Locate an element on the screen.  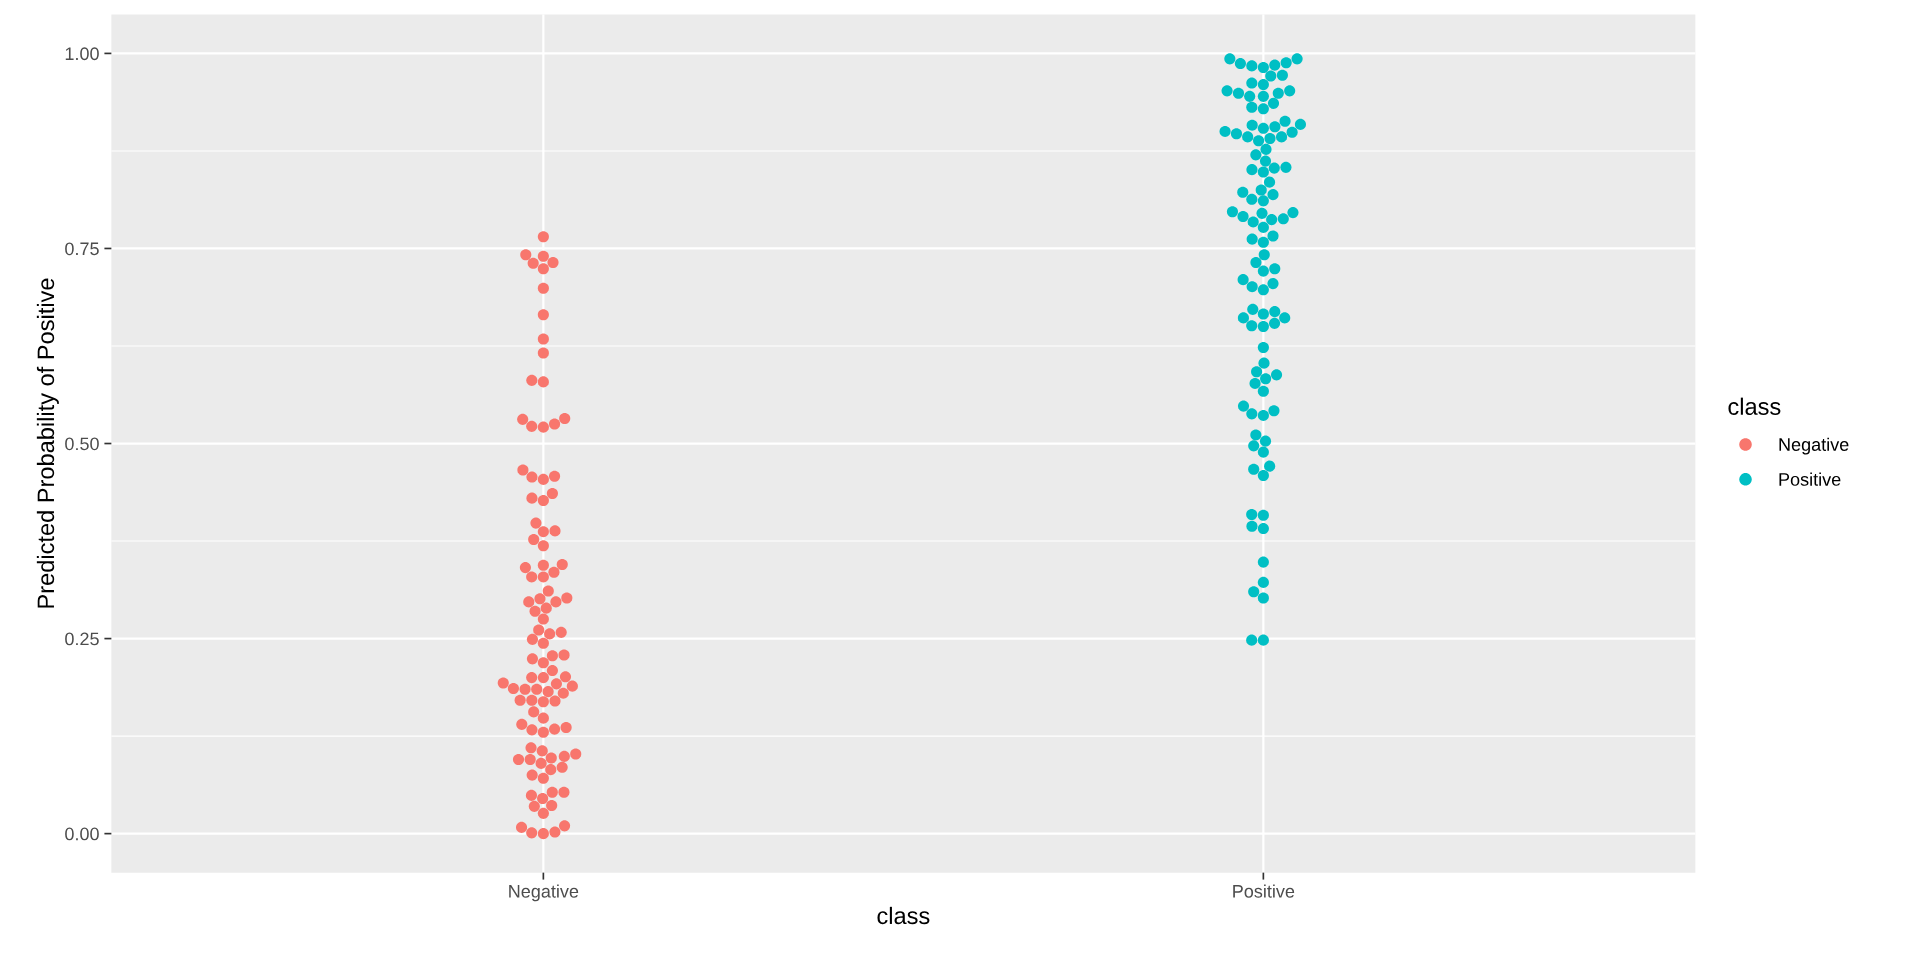
legend-title: class is located at coordinates (903, 915).